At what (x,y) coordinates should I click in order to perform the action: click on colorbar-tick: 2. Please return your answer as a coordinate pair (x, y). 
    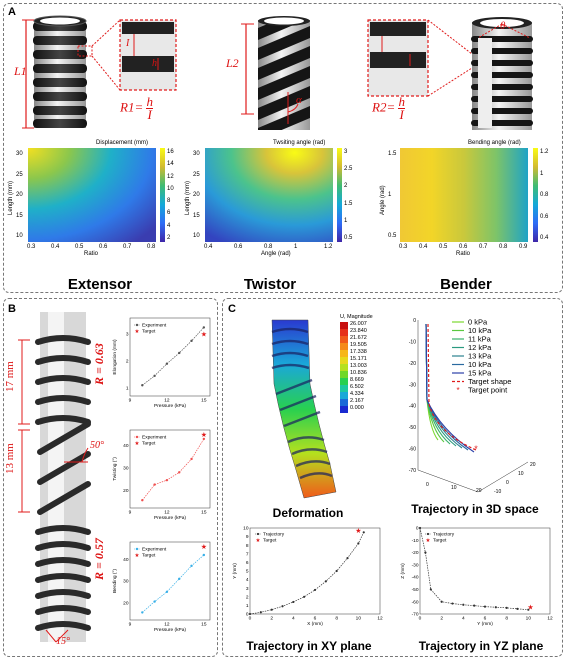
    Looking at the image, I should click on (169, 238).